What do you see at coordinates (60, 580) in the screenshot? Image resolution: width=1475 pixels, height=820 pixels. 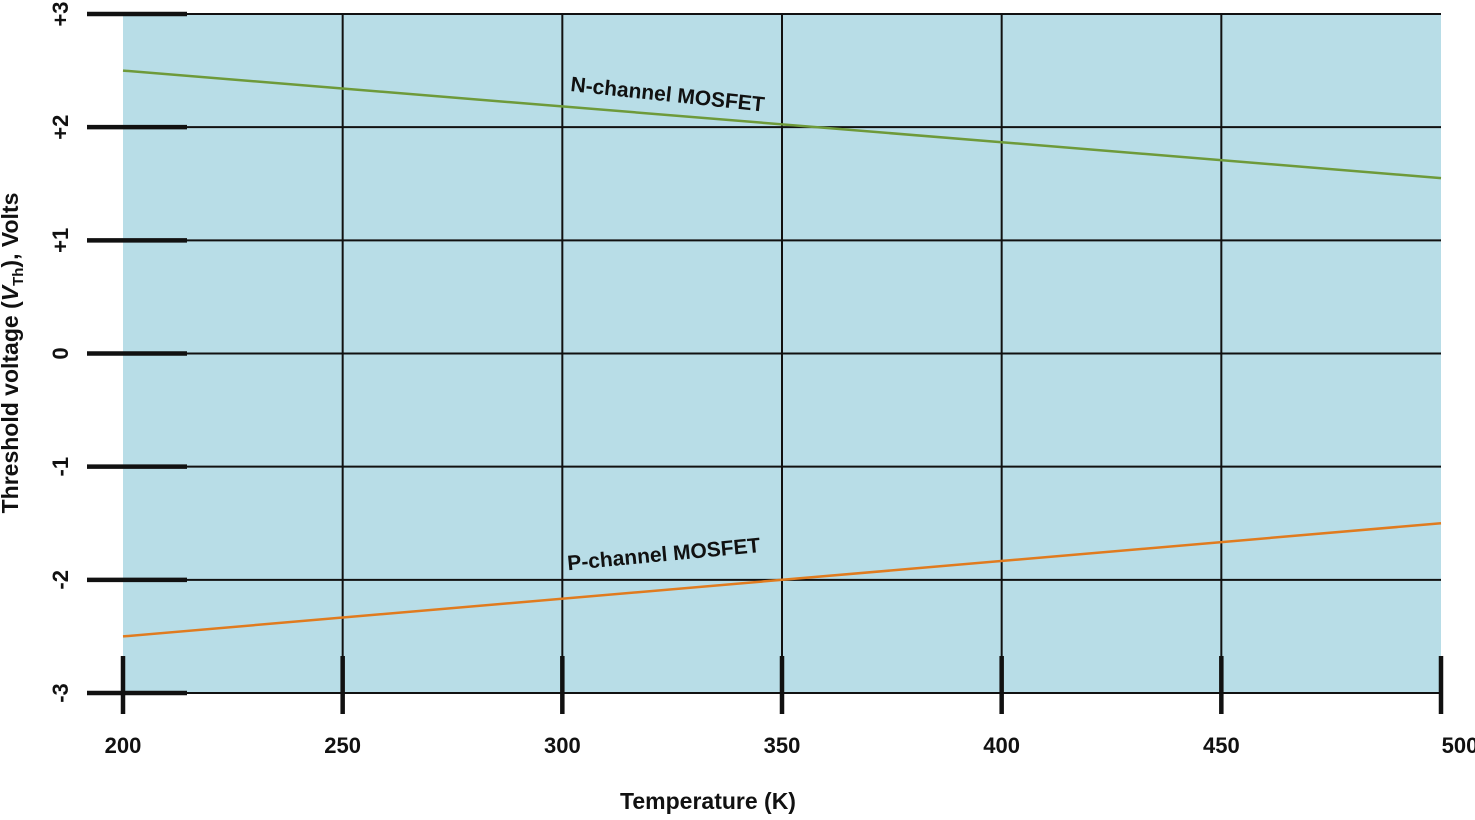 I see `y-tick-label: -2` at bounding box center [60, 580].